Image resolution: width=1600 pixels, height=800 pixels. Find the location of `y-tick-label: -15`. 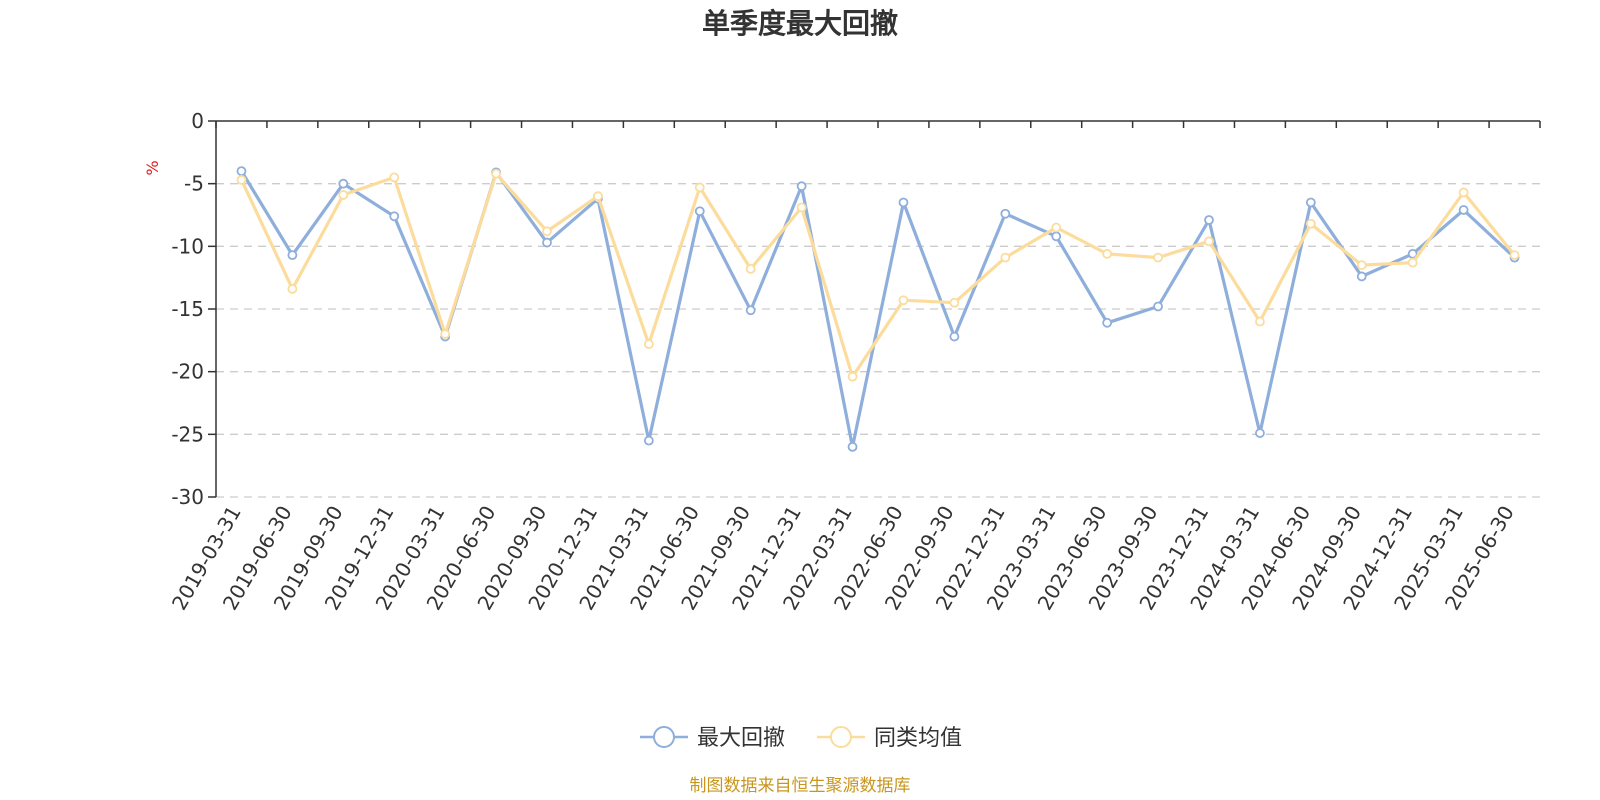

y-tick-label: -15 is located at coordinates (187, 309).